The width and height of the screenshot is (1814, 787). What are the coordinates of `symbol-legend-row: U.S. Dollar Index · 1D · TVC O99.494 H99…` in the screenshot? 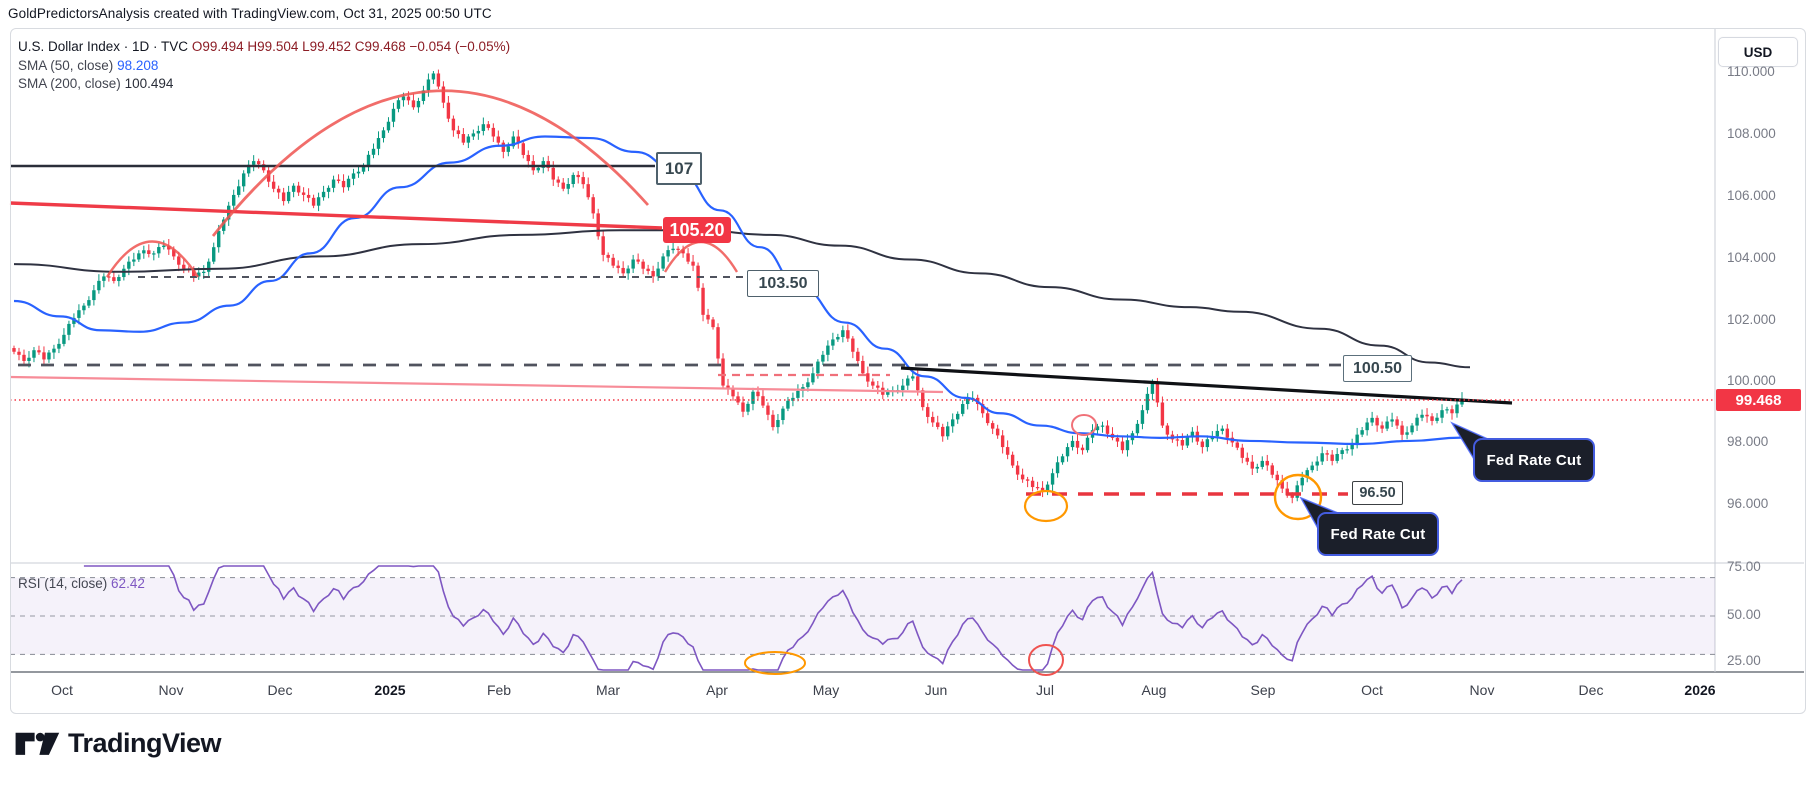 It's located at (264, 47).